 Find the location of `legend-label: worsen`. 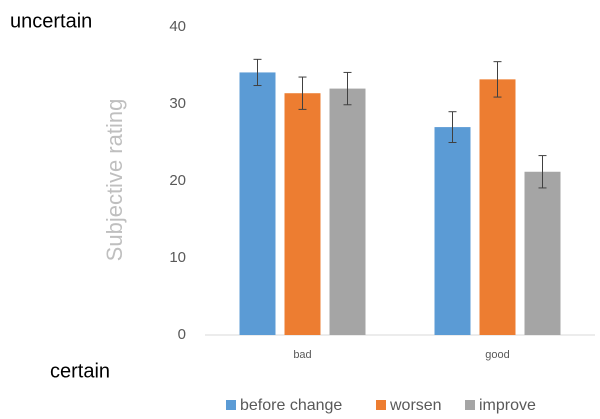

legend-label: worsen is located at coordinates (415, 405).